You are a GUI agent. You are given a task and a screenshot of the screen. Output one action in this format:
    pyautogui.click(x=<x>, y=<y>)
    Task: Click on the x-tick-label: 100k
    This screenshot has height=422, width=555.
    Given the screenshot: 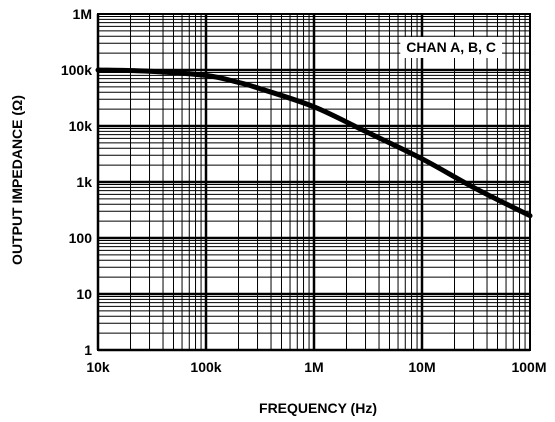 What is the action you would take?
    pyautogui.click(x=205, y=367)
    